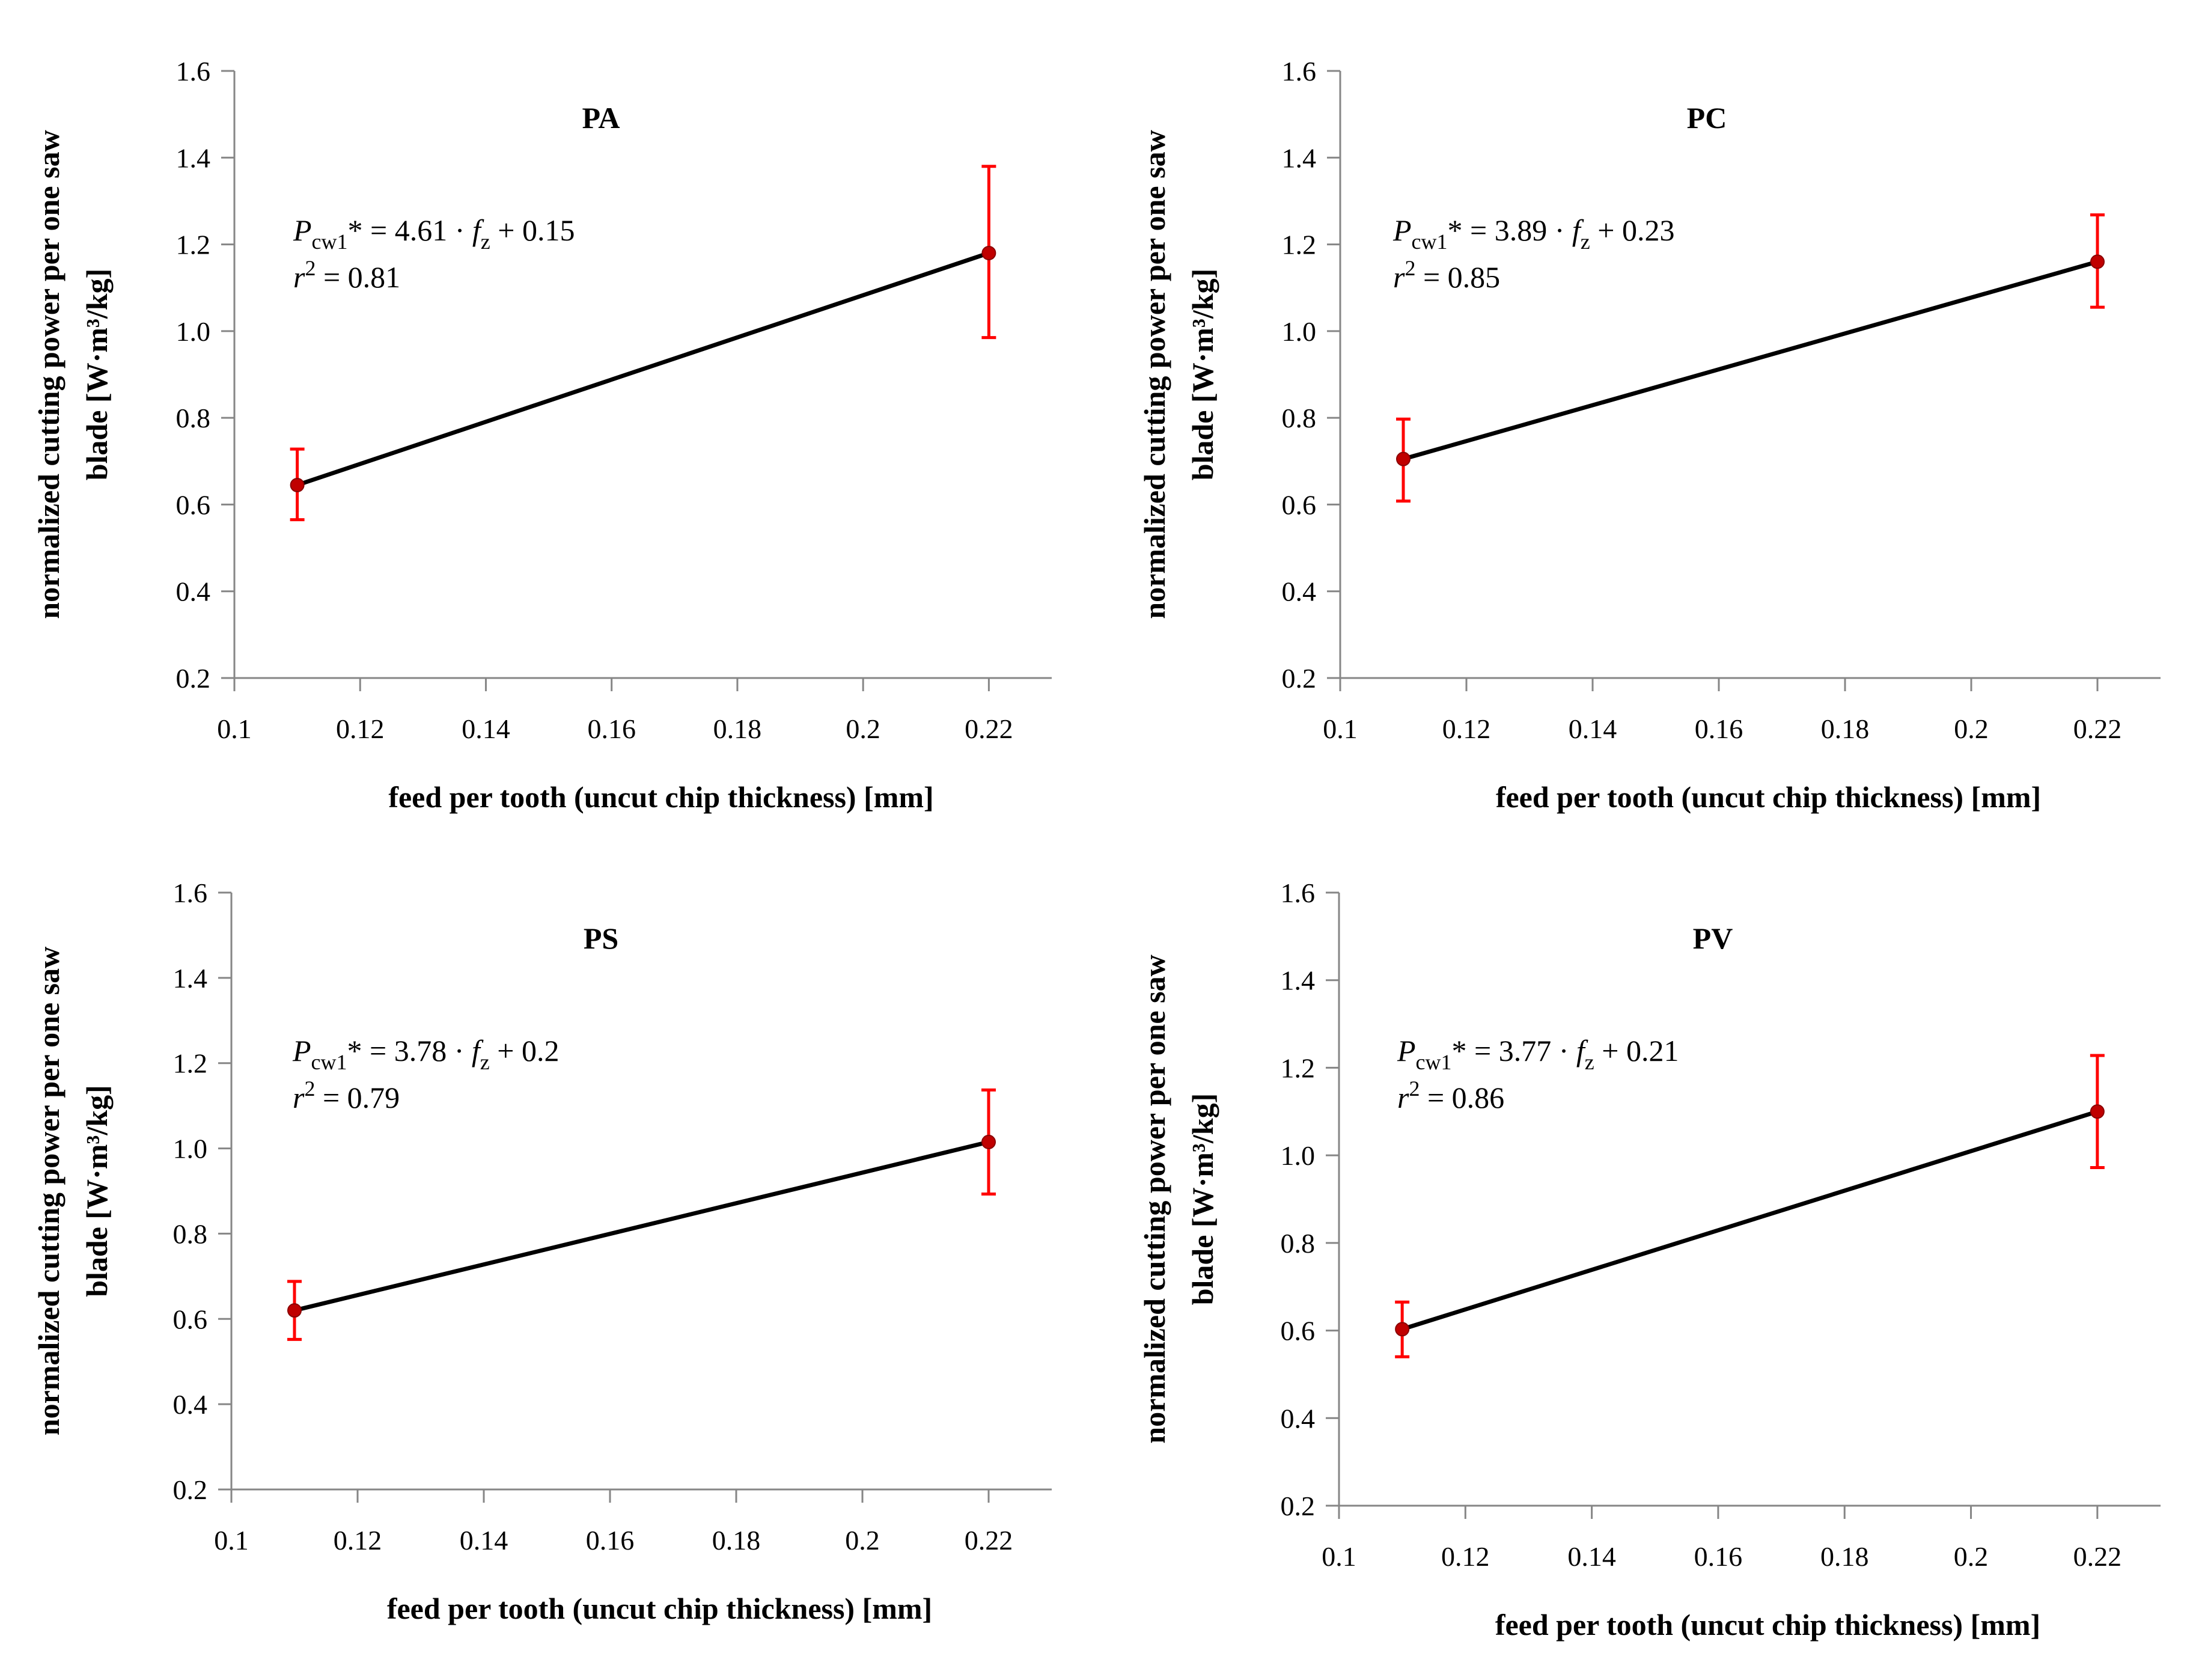  Describe the element at coordinates (601, 118) in the screenshot. I see `panel-title: PA` at that location.